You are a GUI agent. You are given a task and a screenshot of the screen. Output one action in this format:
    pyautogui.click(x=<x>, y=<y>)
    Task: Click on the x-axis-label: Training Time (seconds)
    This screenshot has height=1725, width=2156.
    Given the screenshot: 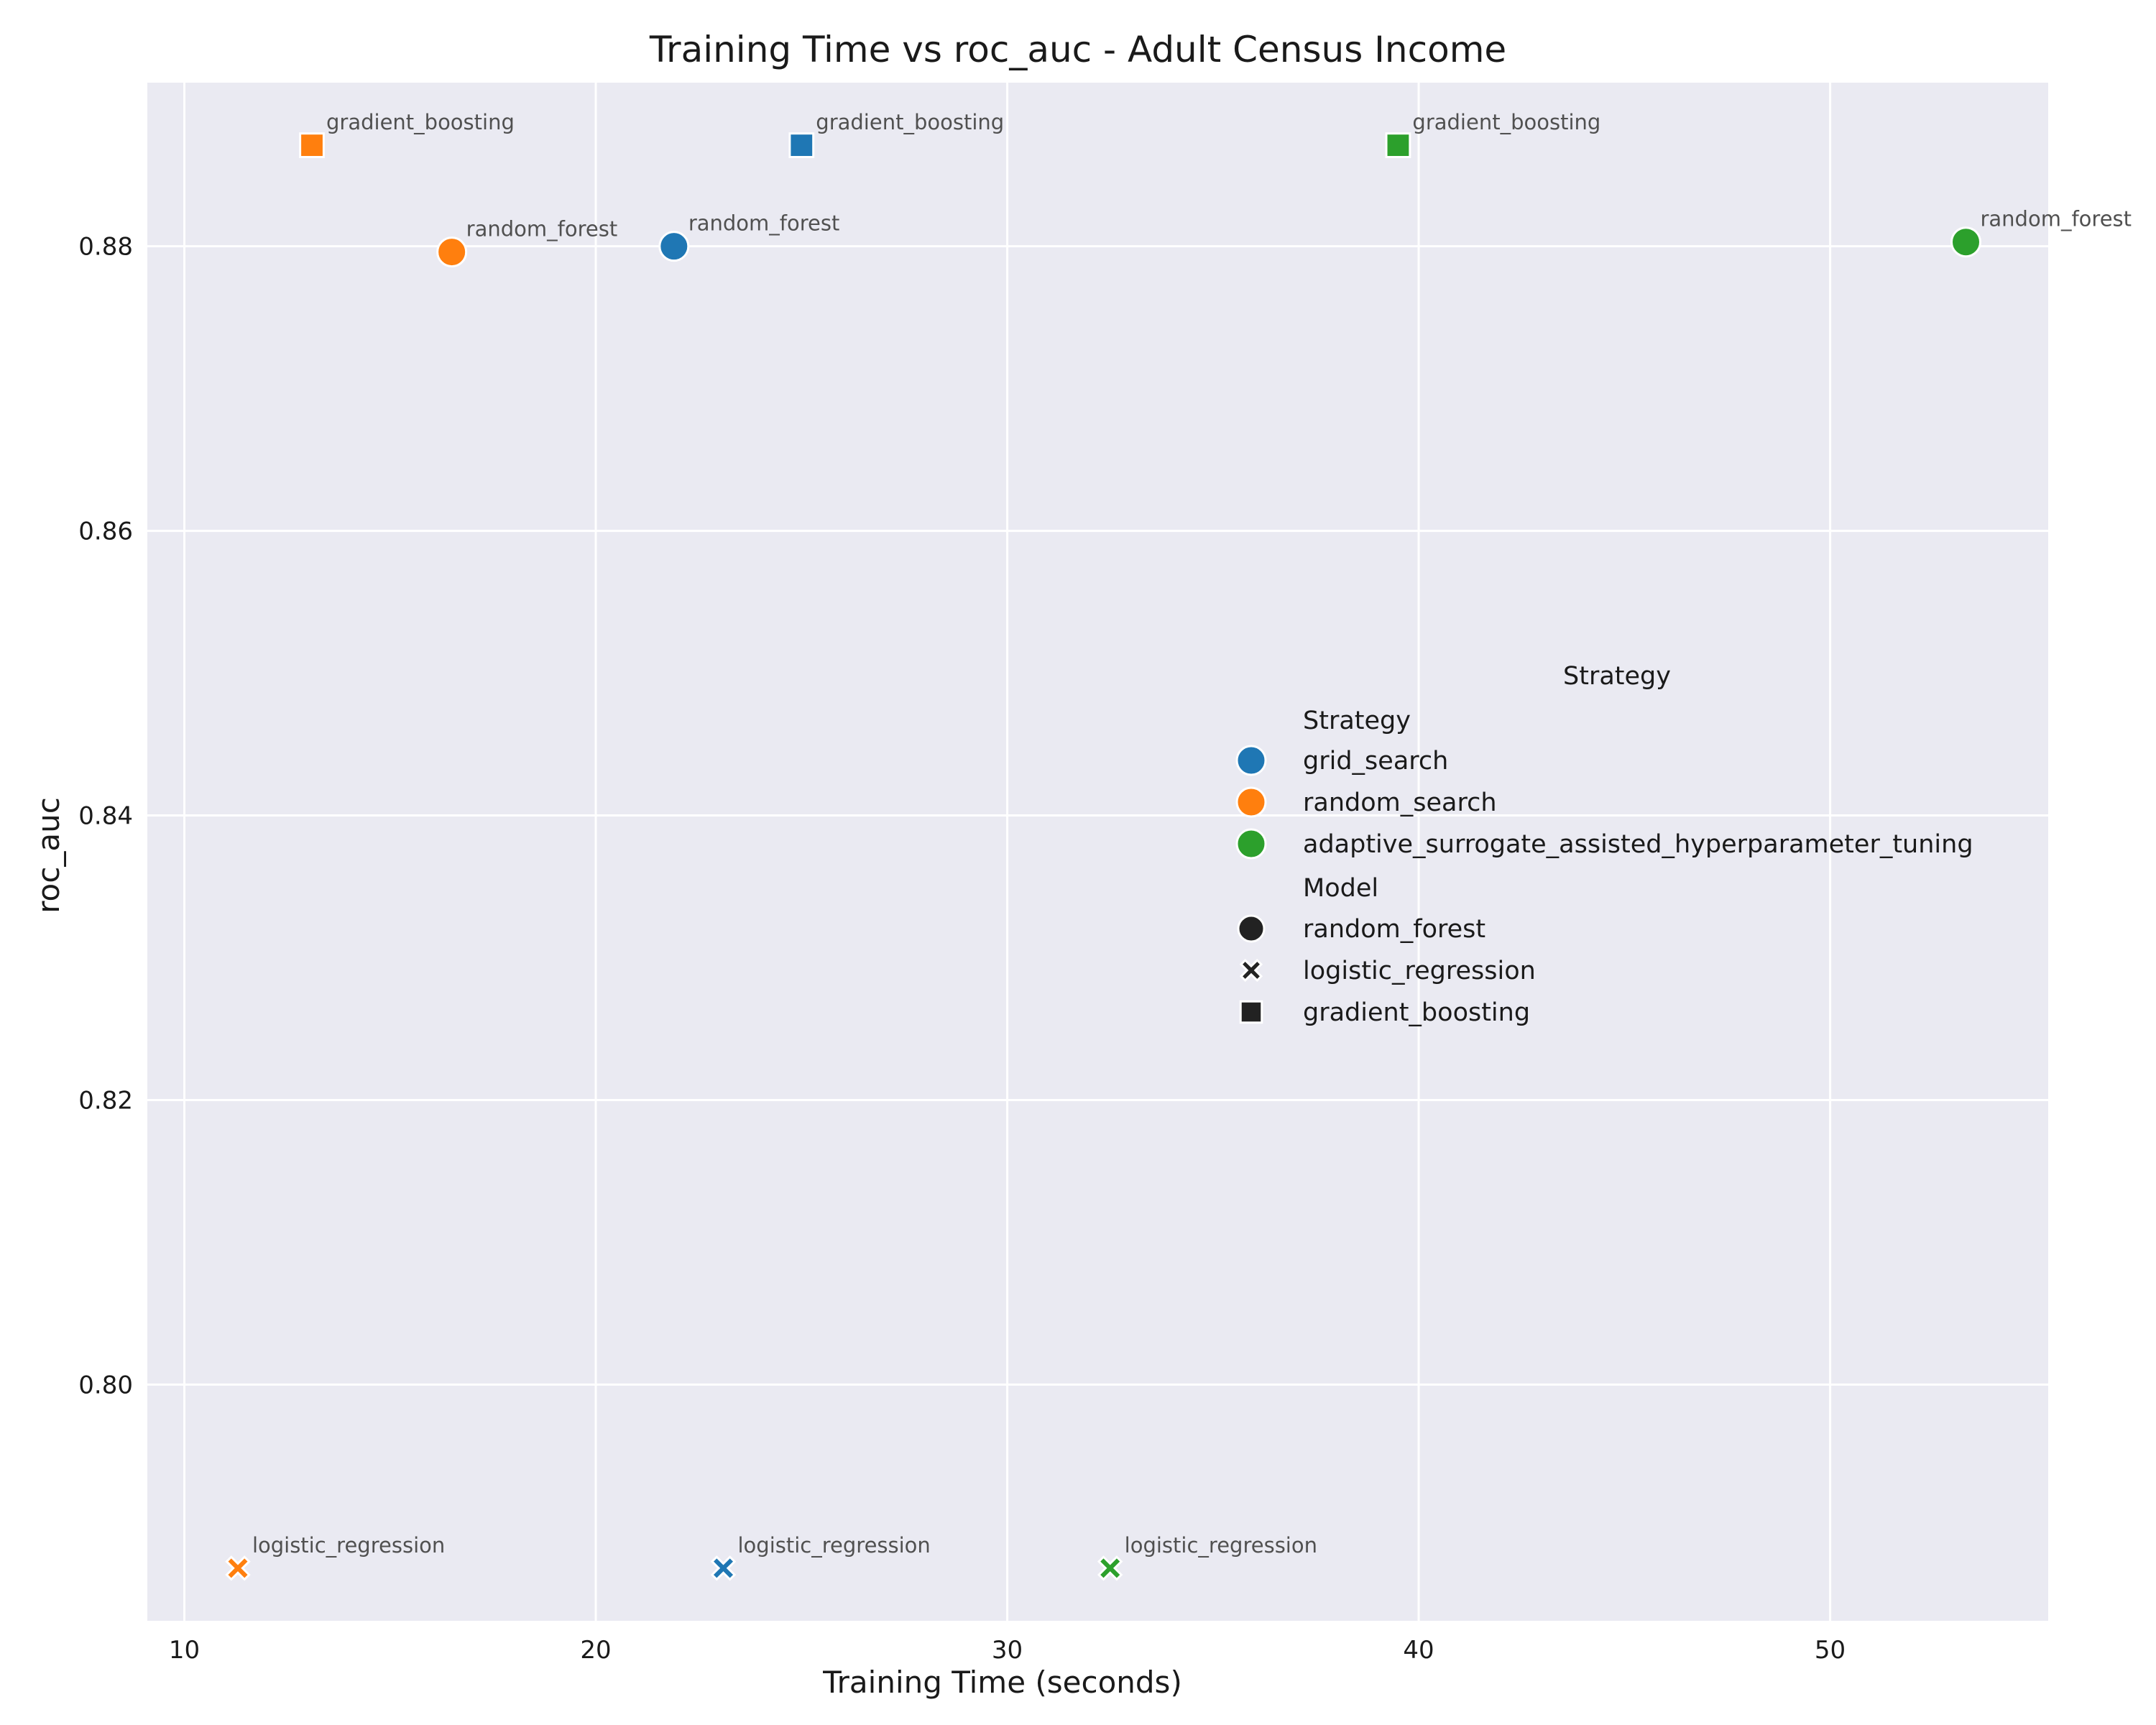 What is the action you would take?
    pyautogui.click(x=1002, y=1682)
    